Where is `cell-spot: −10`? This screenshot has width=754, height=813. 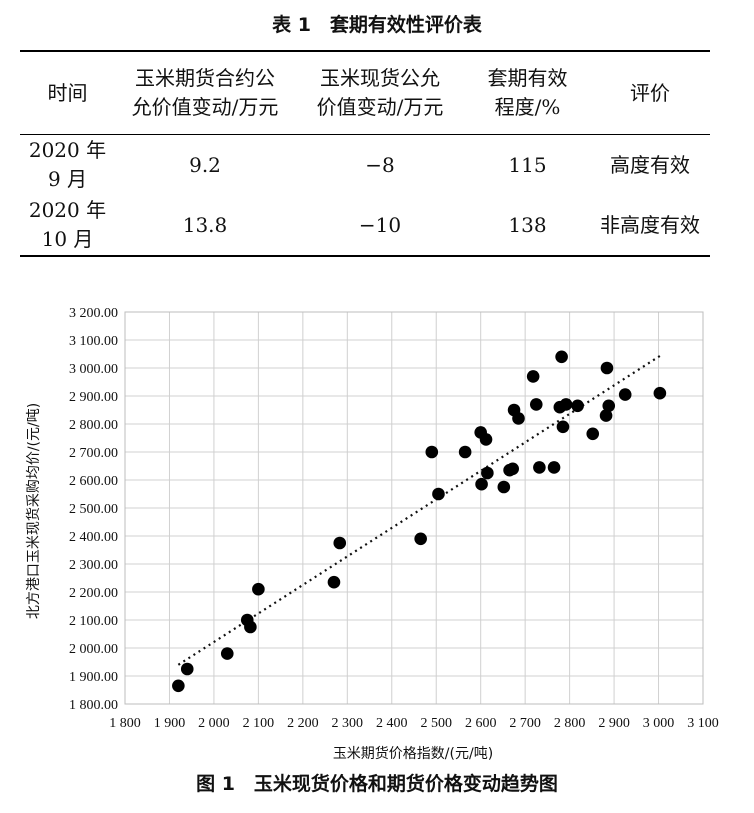
cell-spot: −10 is located at coordinates (380, 224).